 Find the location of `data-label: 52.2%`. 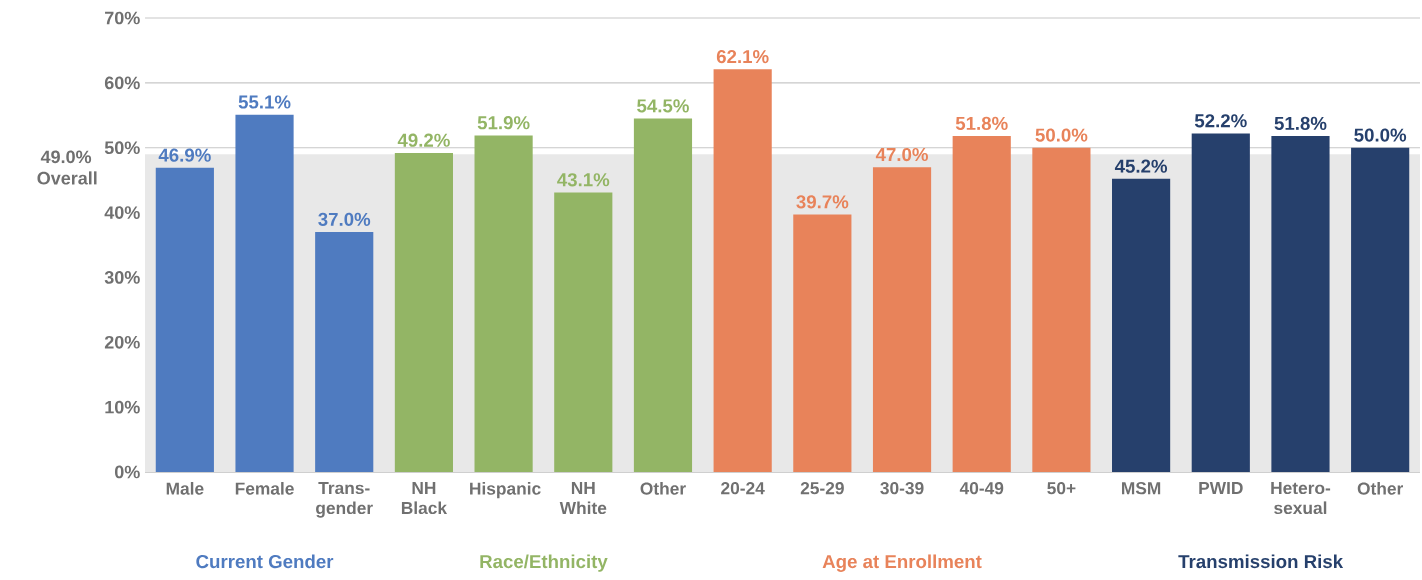

data-label: 52.2% is located at coordinates (1220, 121).